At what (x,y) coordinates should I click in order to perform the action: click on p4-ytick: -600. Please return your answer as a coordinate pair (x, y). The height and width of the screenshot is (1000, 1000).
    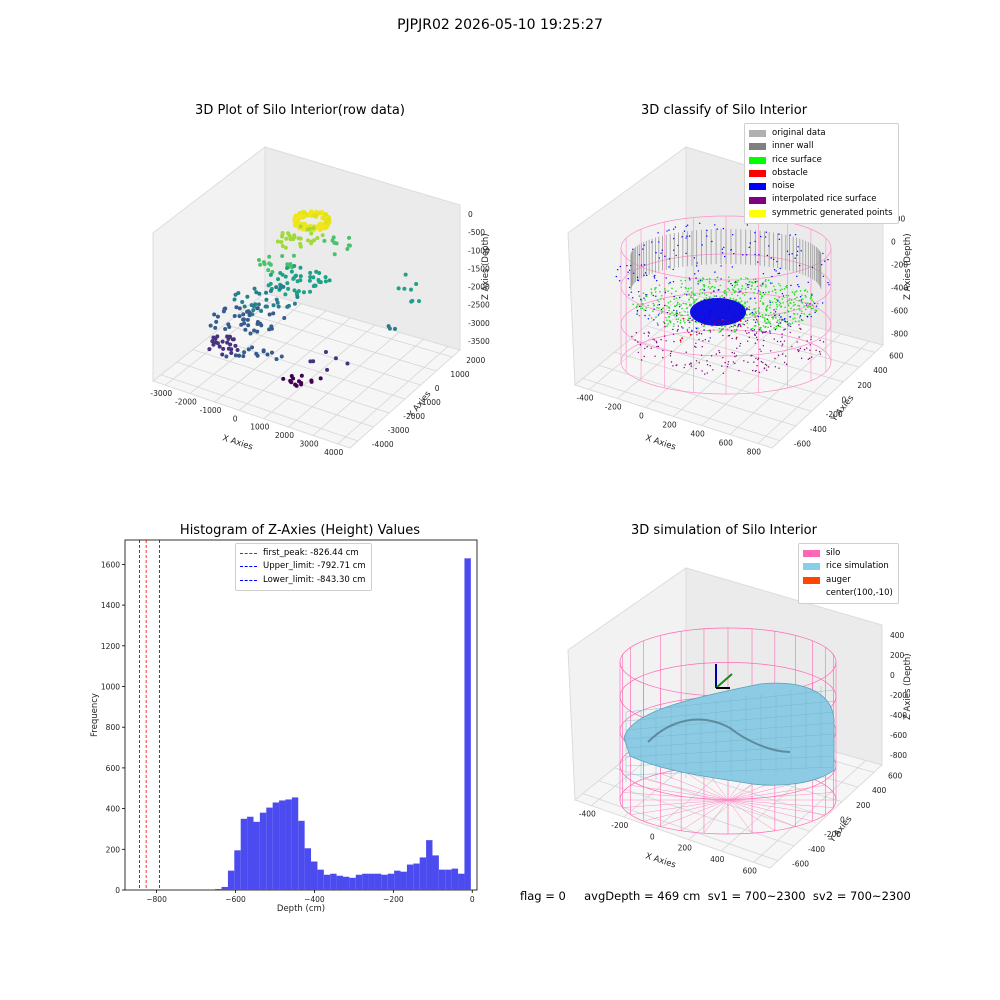
    Looking at the image, I should click on (800, 864).